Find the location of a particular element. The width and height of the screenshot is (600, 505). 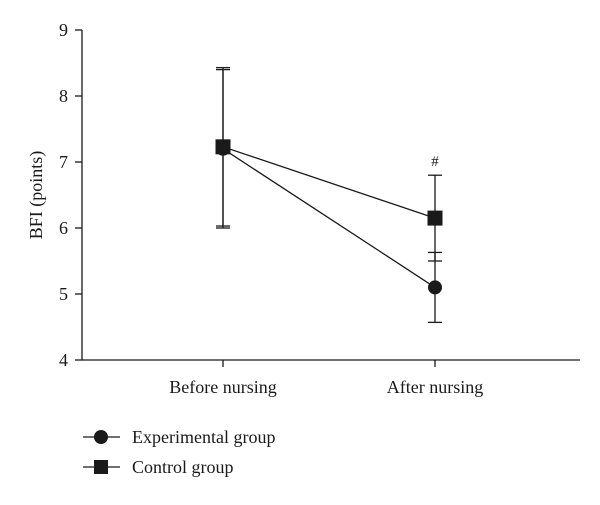

y-tick-label: 4 is located at coordinates (63, 360).